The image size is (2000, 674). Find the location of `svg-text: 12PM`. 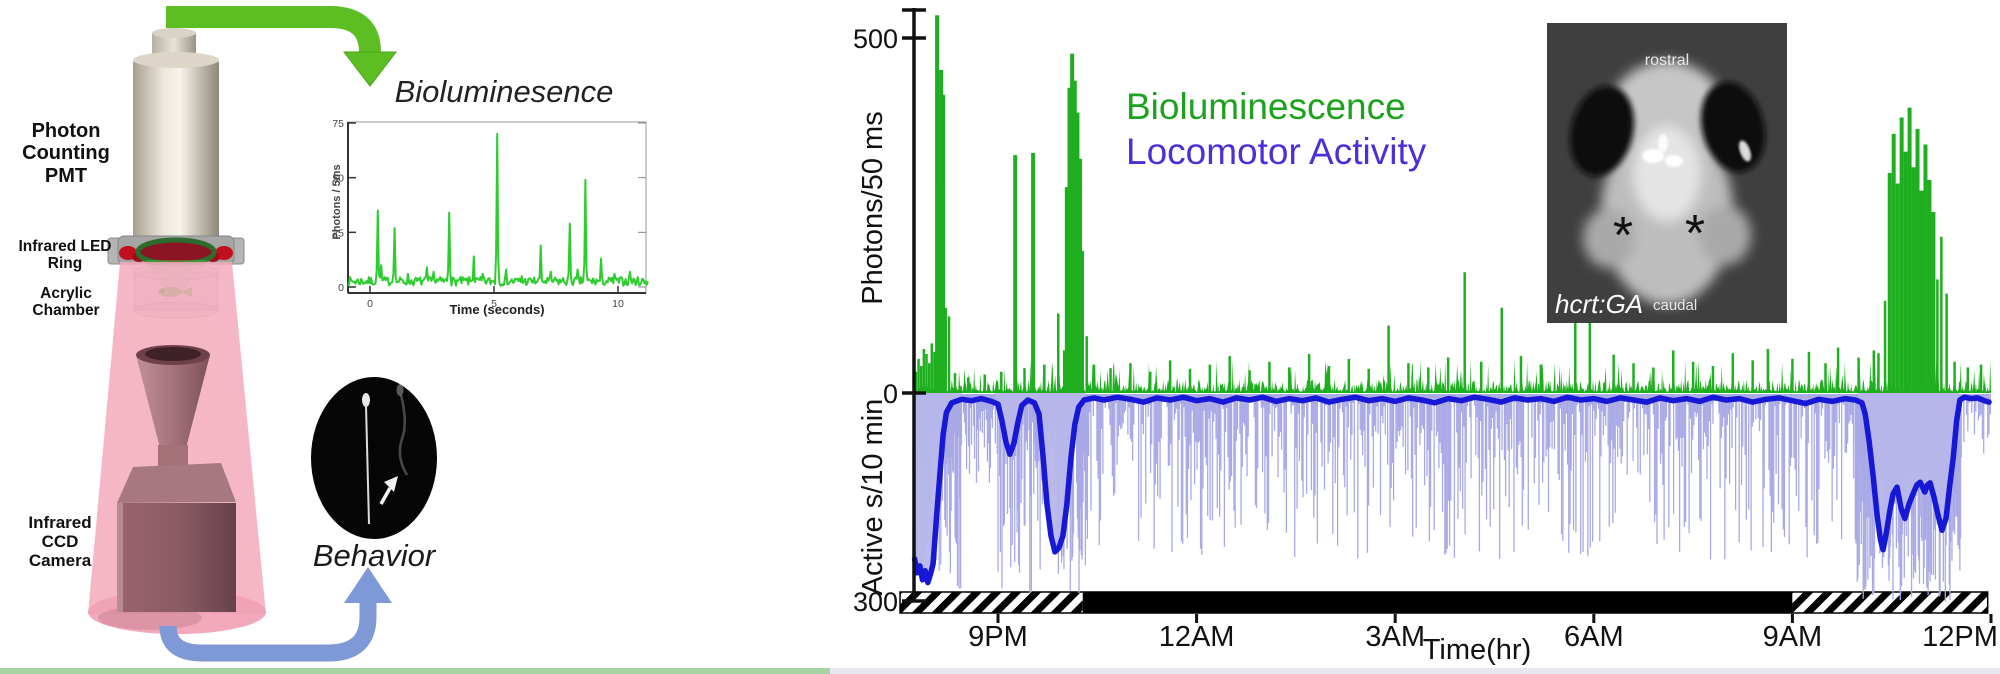

svg-text: 12PM is located at coordinates (1960, 637).